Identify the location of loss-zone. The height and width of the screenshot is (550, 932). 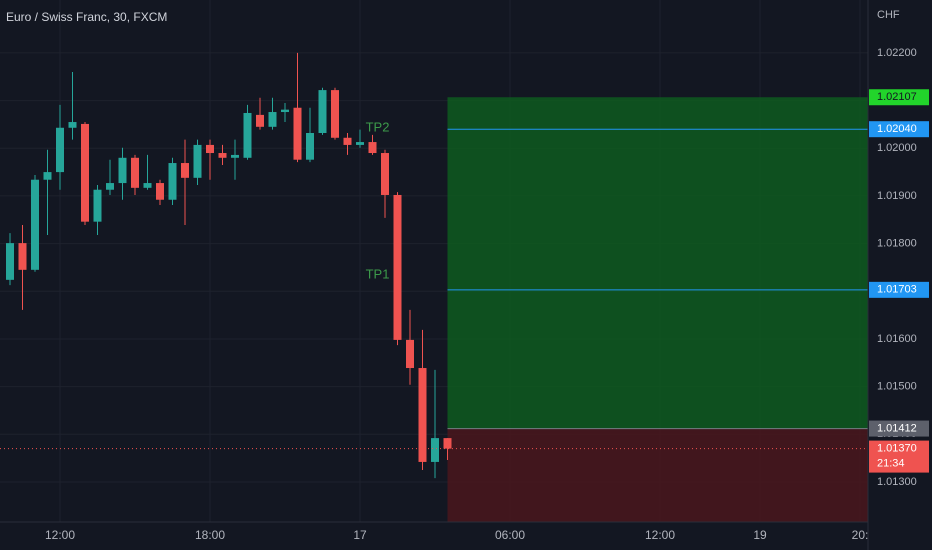
(657, 475).